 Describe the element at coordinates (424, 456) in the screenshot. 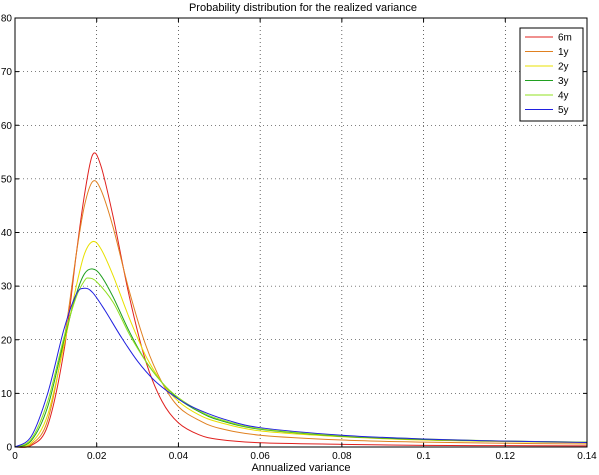

I see `x-tick-label: 0.1` at that location.